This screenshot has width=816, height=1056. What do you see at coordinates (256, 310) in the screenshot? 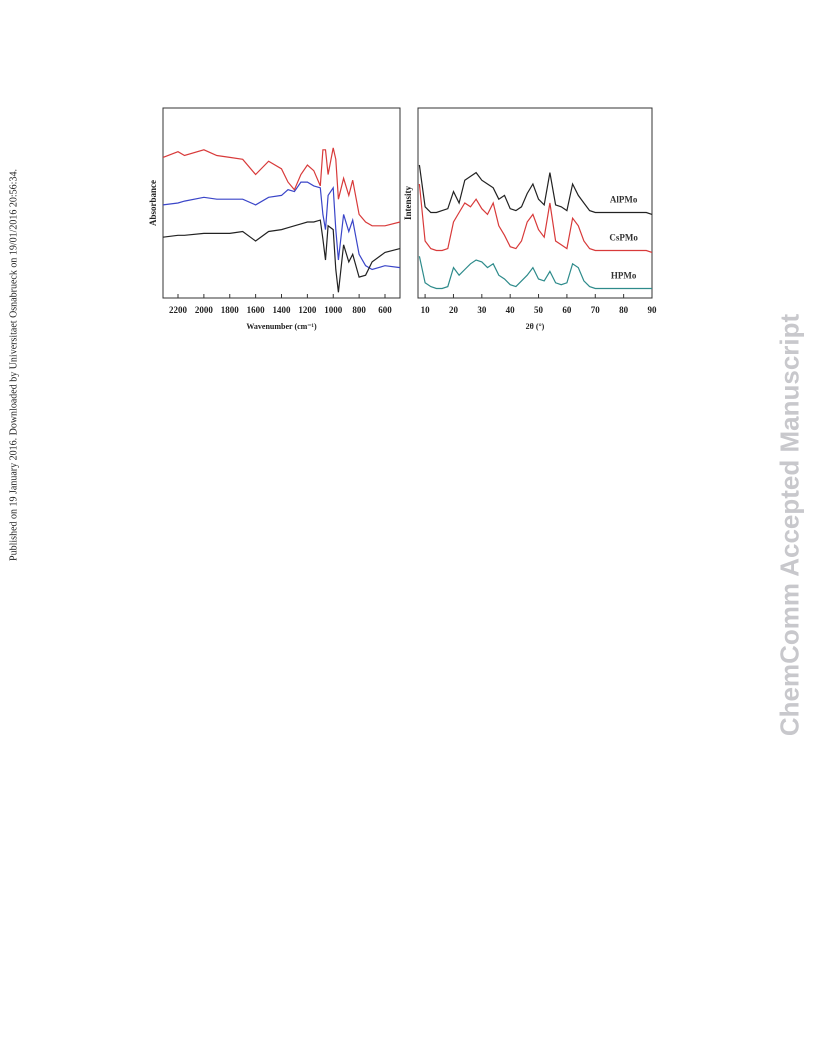
I see `x-tick-label: 1600` at bounding box center [256, 310].